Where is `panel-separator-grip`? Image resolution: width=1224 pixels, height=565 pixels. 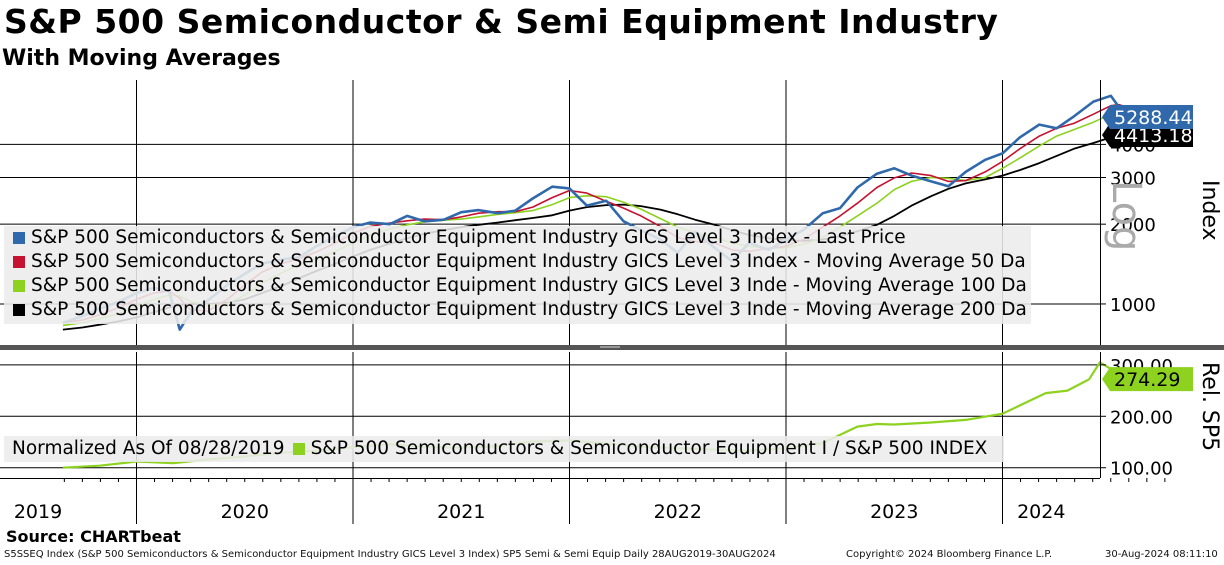 panel-separator-grip is located at coordinates (610, 347).